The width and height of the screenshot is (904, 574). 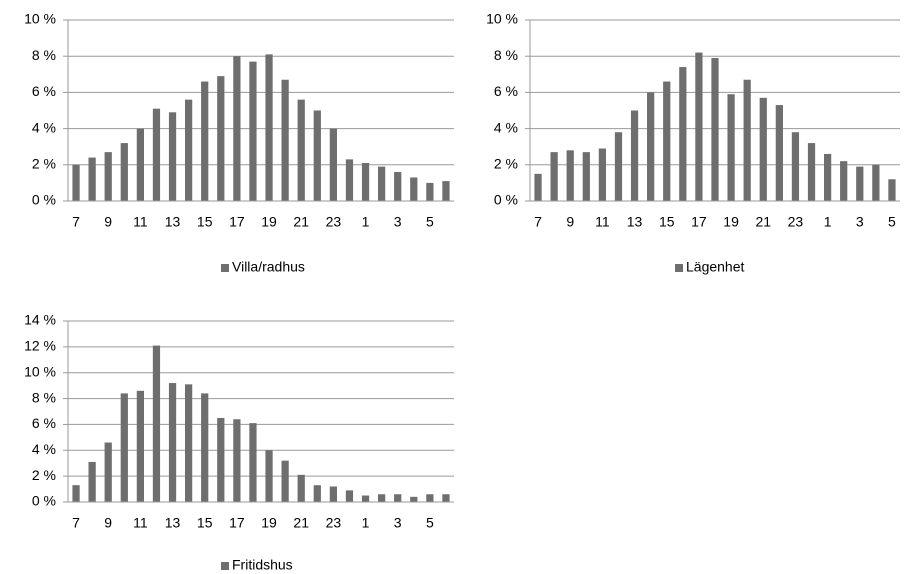 I want to click on legend-label: Villa/radhus, so click(x=268, y=267).